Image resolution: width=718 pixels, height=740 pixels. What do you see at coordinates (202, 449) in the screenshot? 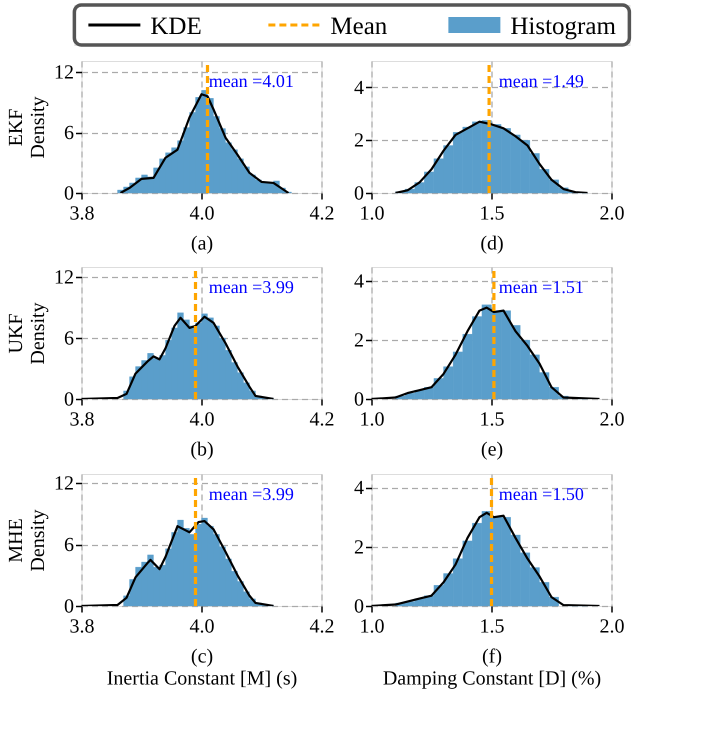
I see `x-axis-title: (b)` at bounding box center [202, 449].